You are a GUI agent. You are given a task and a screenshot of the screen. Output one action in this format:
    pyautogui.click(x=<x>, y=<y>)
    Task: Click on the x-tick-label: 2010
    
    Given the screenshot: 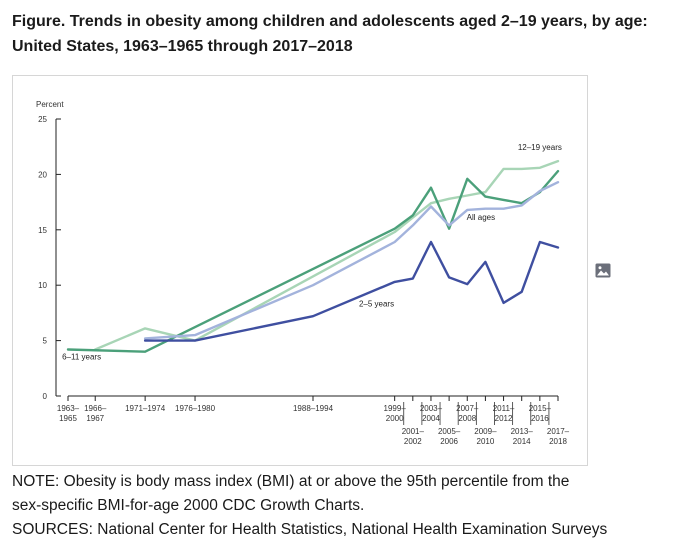 What is the action you would take?
    pyautogui.click(x=486, y=441)
    